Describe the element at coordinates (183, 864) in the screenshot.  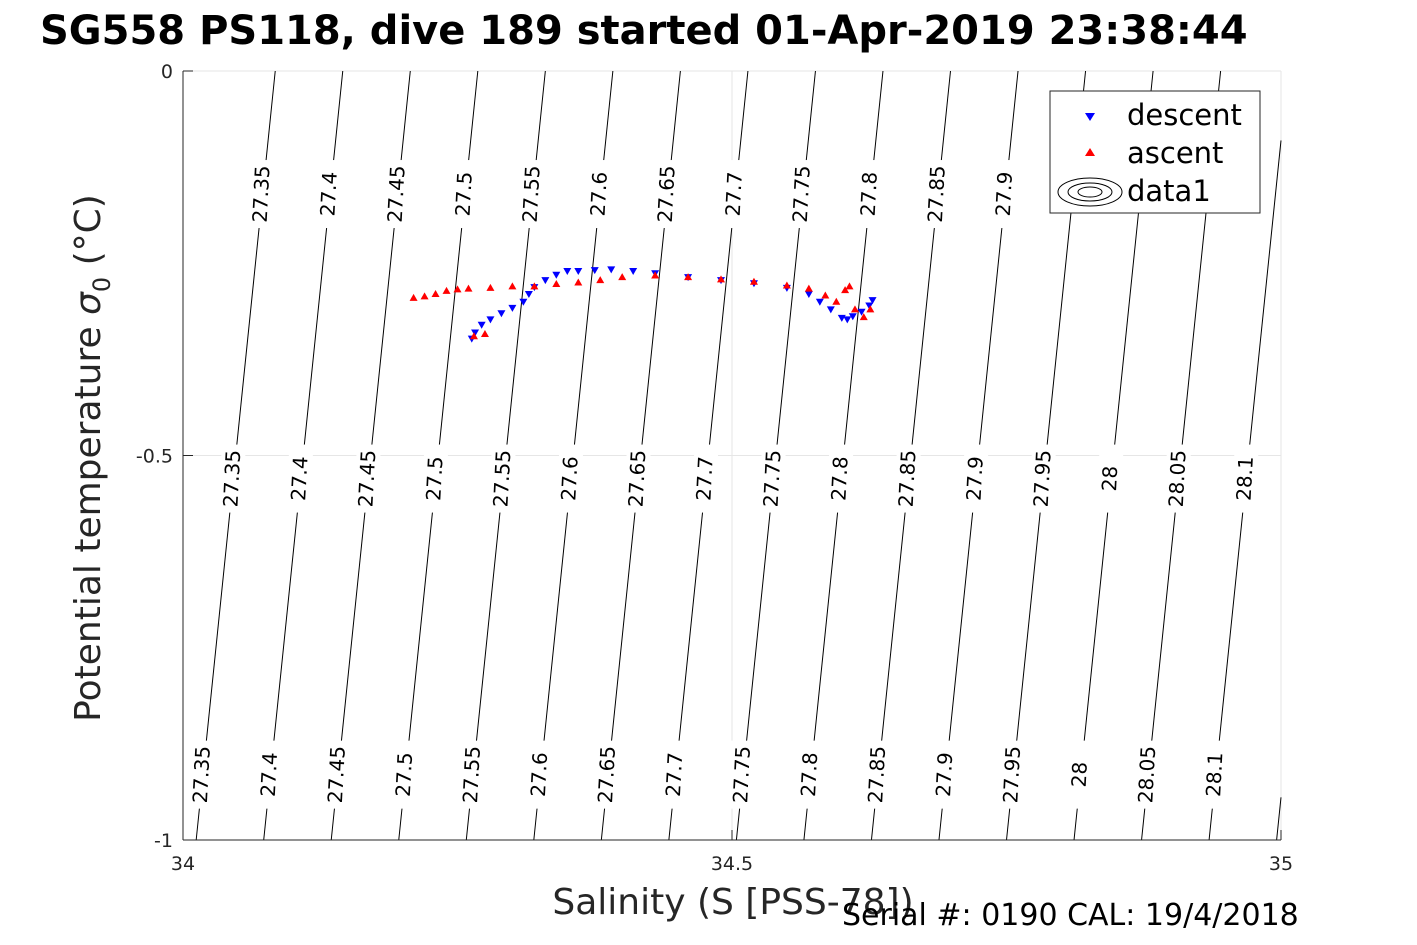
I see `x-tick-label: 34` at that location.